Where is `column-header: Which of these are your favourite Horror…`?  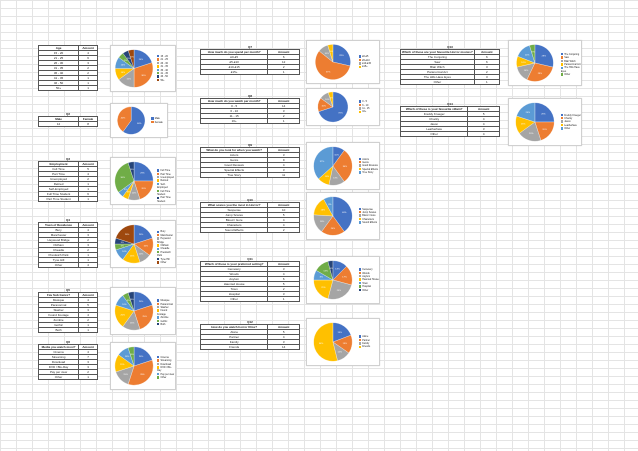 column-header: Which of these are your favourite Horror… is located at coordinates (437, 52).